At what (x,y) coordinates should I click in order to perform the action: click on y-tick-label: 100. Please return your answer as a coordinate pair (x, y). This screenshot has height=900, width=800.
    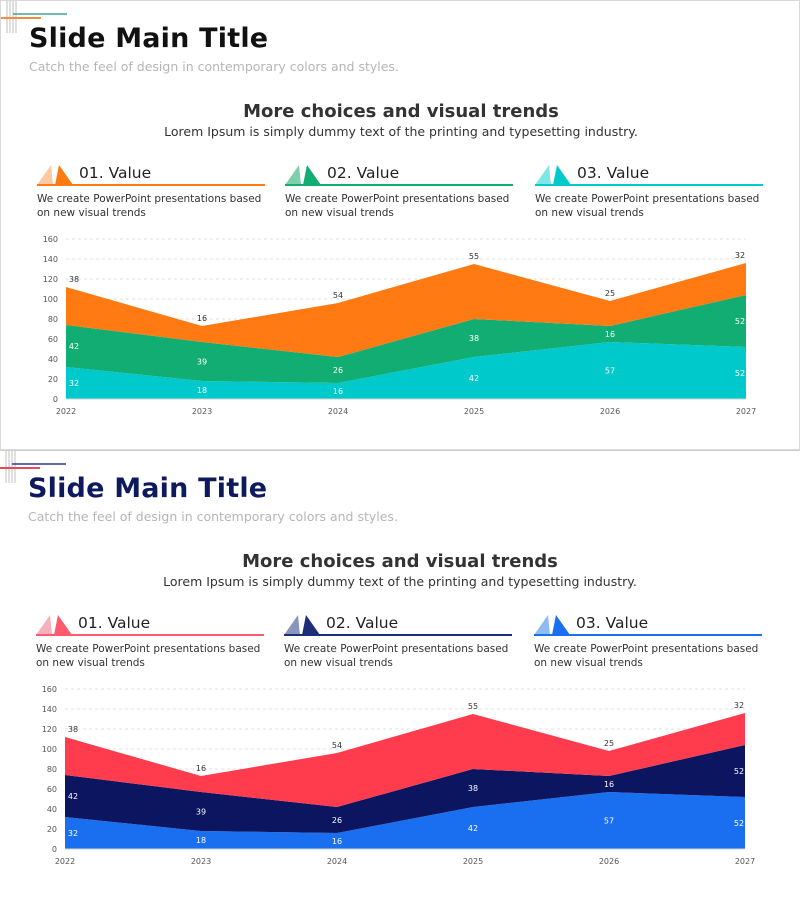
    Looking at the image, I should click on (49, 749).